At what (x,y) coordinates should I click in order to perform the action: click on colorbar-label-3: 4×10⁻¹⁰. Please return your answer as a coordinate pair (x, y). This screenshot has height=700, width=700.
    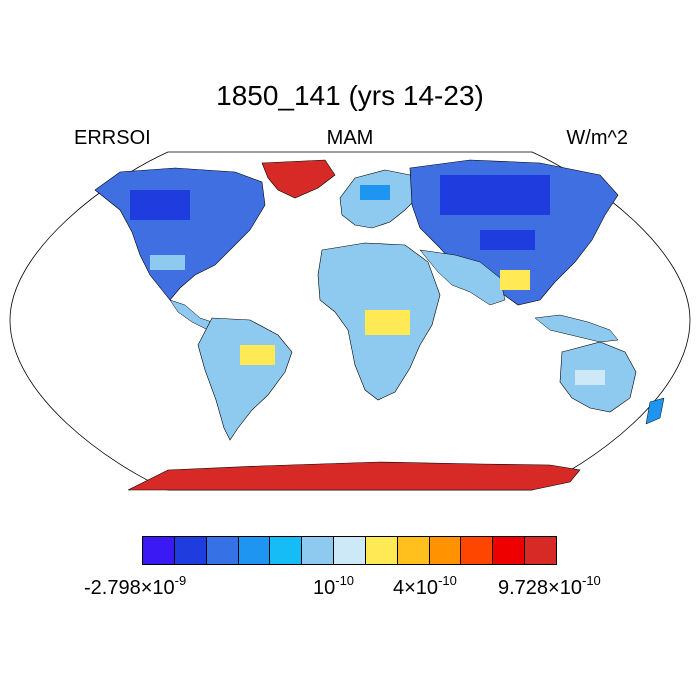
    Looking at the image, I should click on (425, 586).